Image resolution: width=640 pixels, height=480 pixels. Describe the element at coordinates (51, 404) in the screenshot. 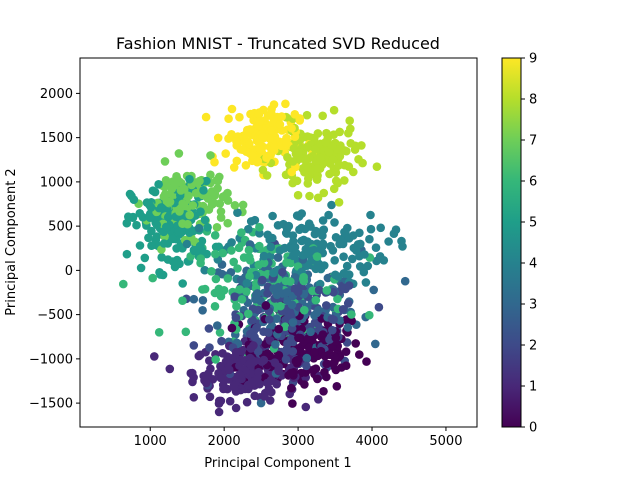

I see `y-tick-label: −1500` at that location.